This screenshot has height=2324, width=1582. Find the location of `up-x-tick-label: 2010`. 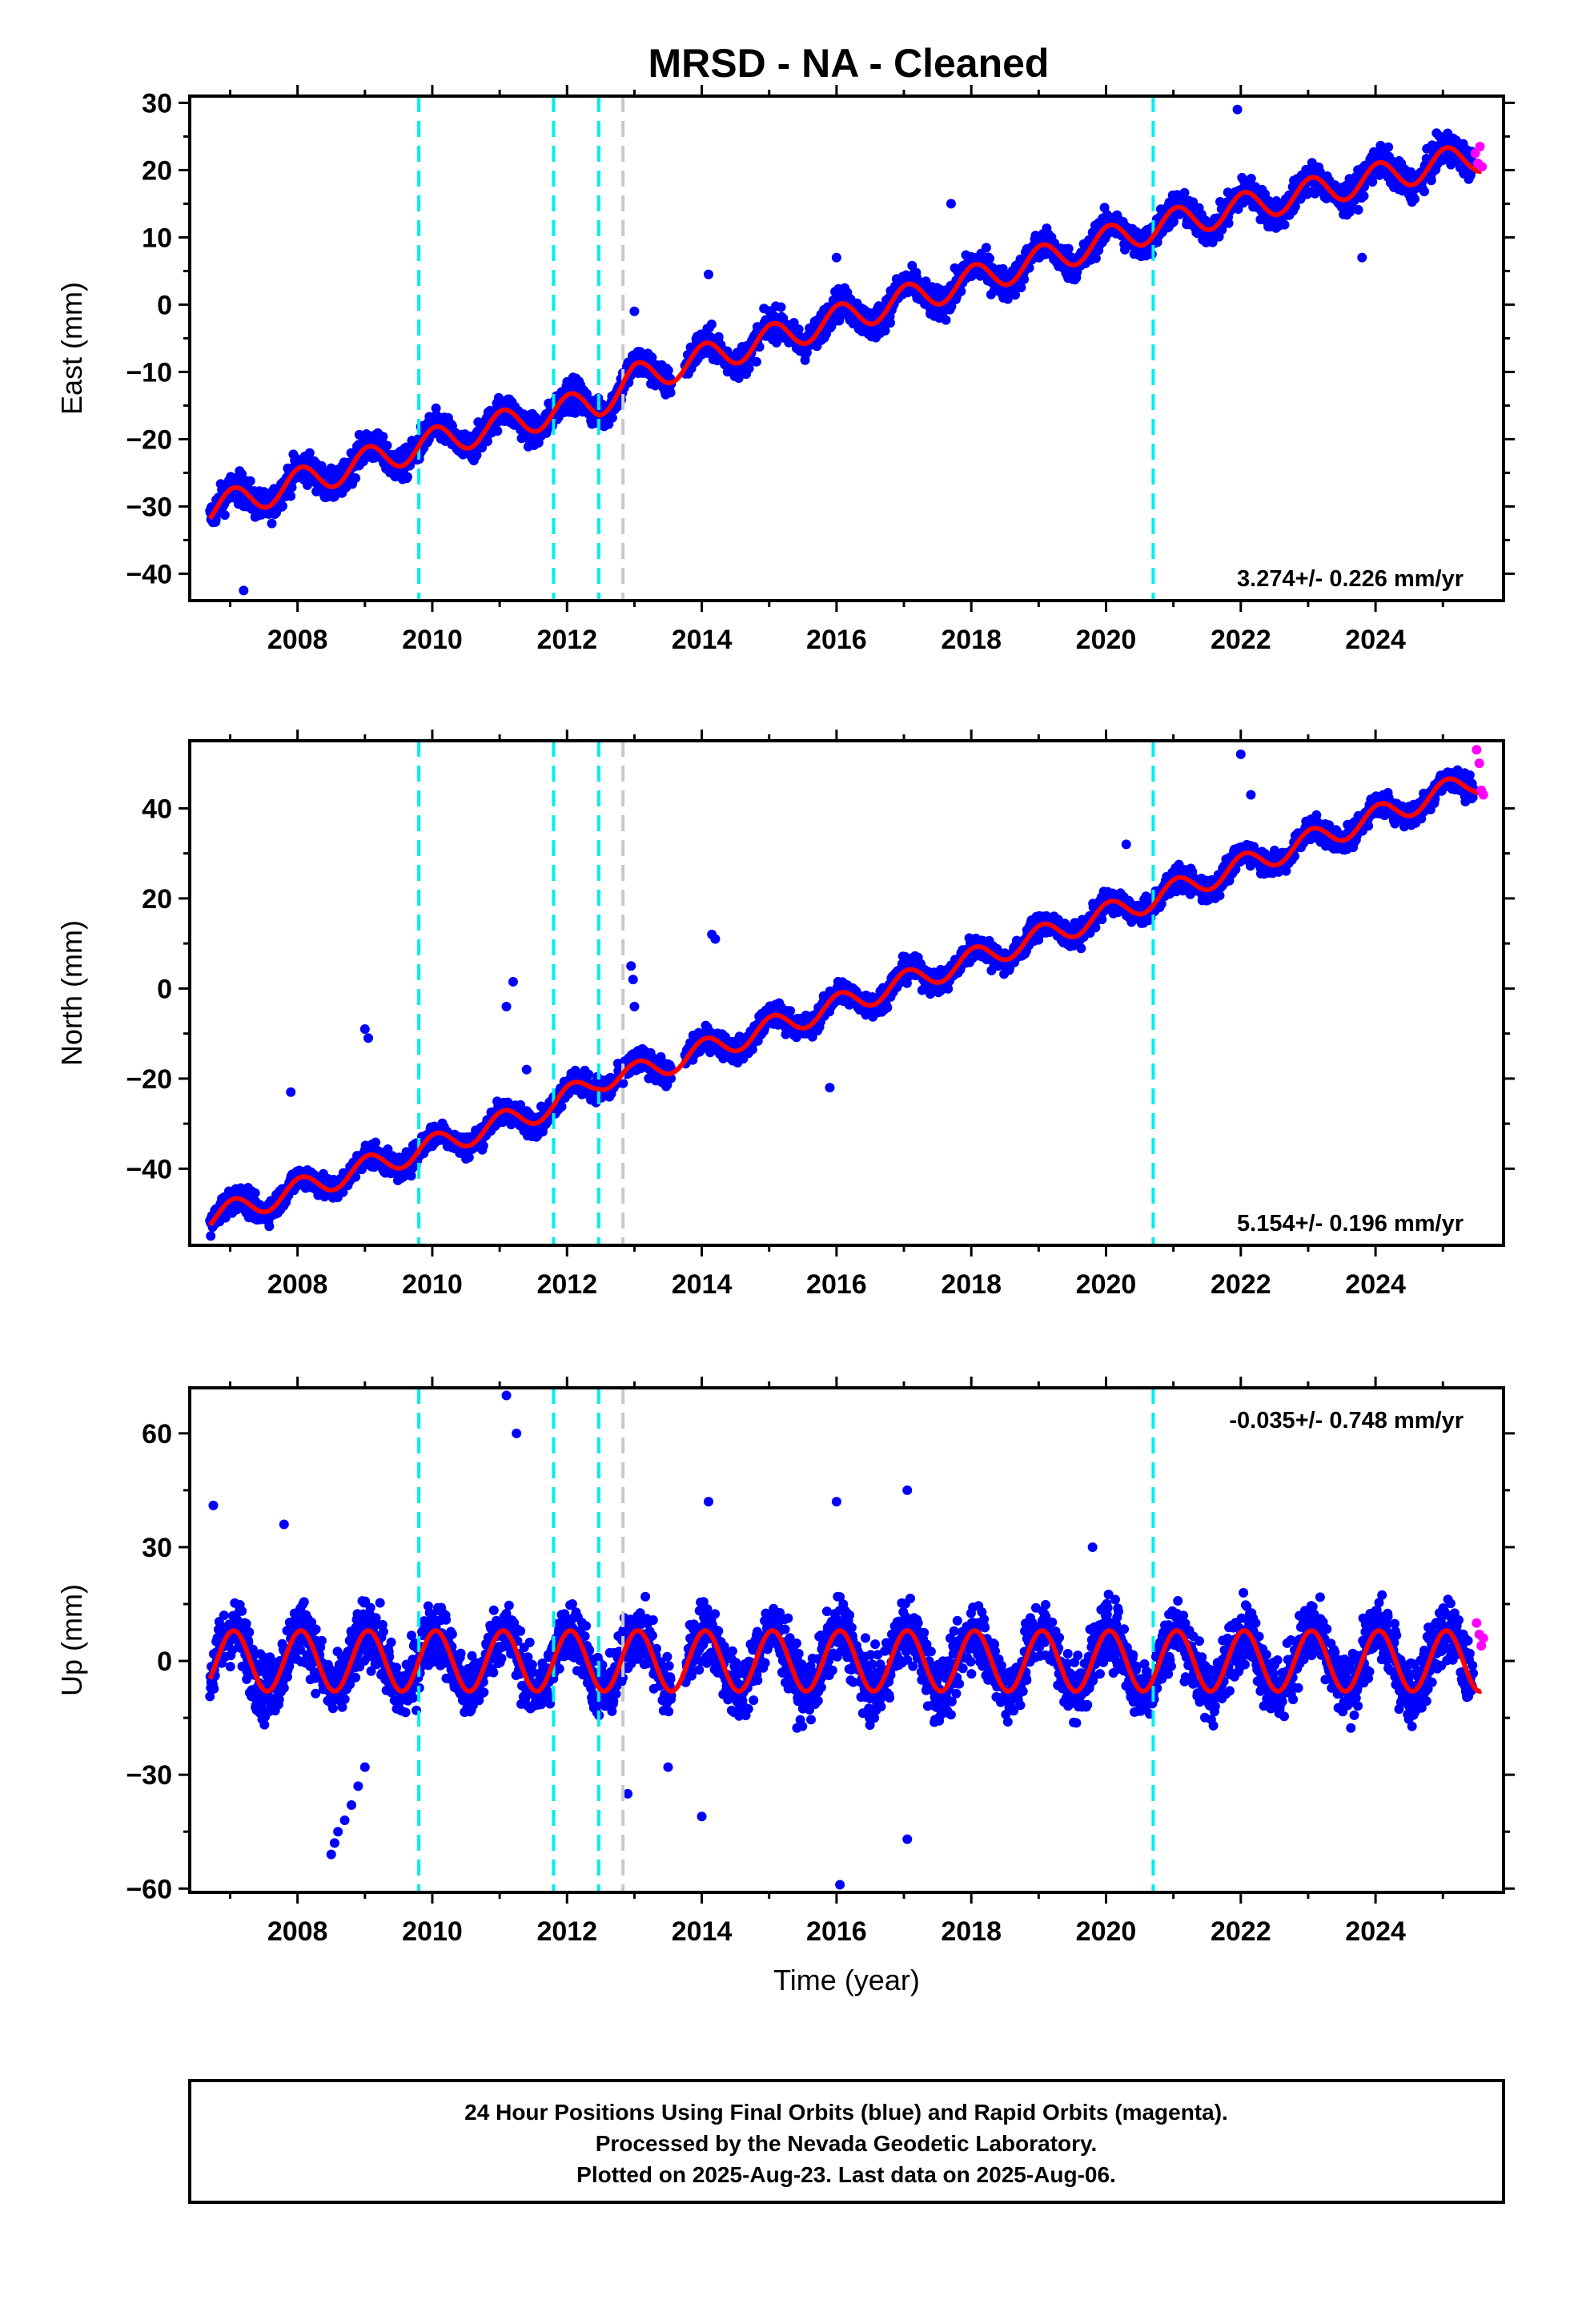

up-x-tick-label: 2010 is located at coordinates (432, 1931).